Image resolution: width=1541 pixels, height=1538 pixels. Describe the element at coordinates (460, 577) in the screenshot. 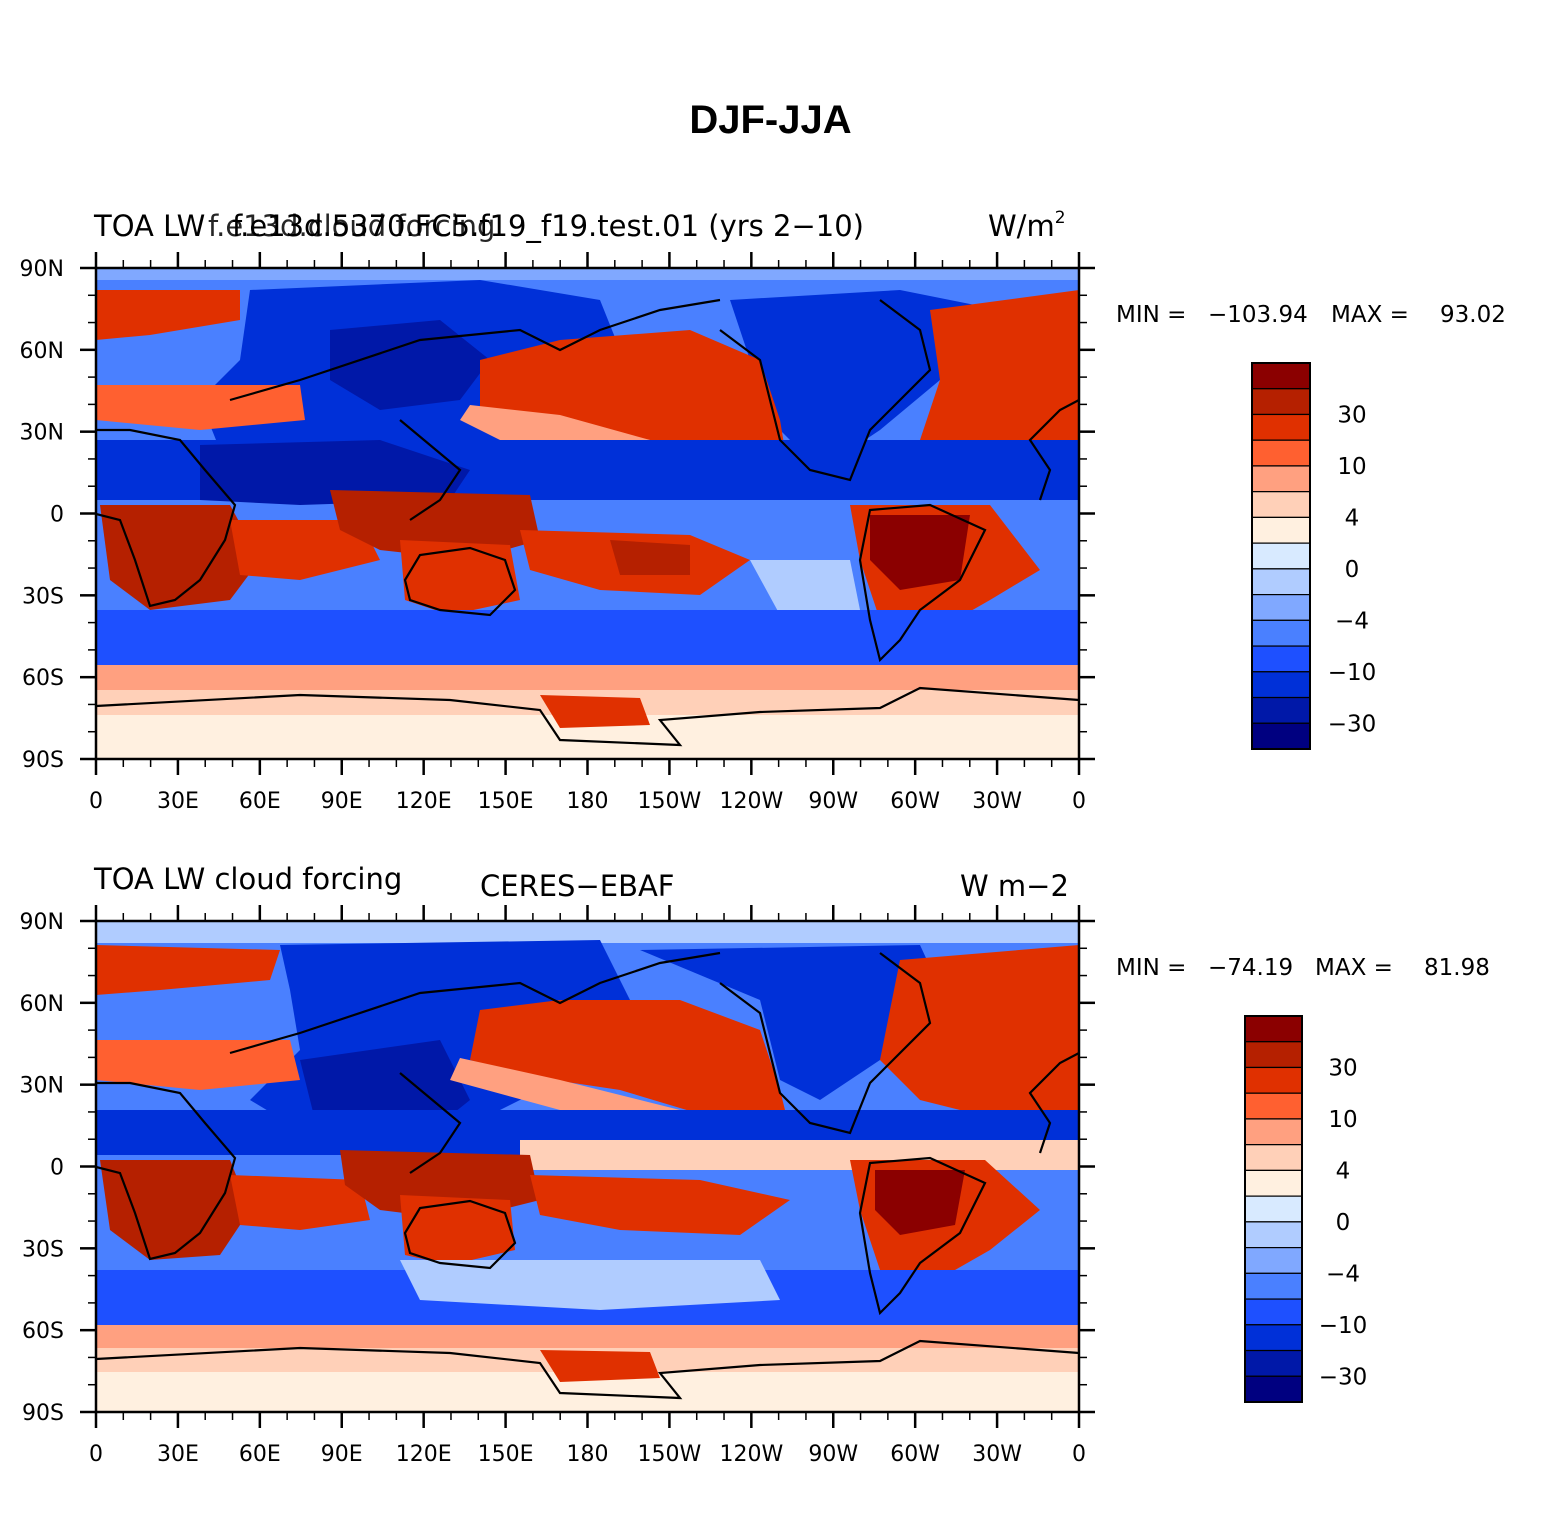

I see `panel-model-australia-red` at that location.